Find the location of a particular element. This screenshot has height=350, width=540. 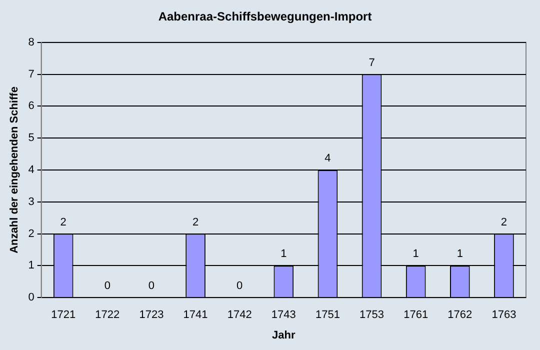

data-label: 4 is located at coordinates (327, 158).